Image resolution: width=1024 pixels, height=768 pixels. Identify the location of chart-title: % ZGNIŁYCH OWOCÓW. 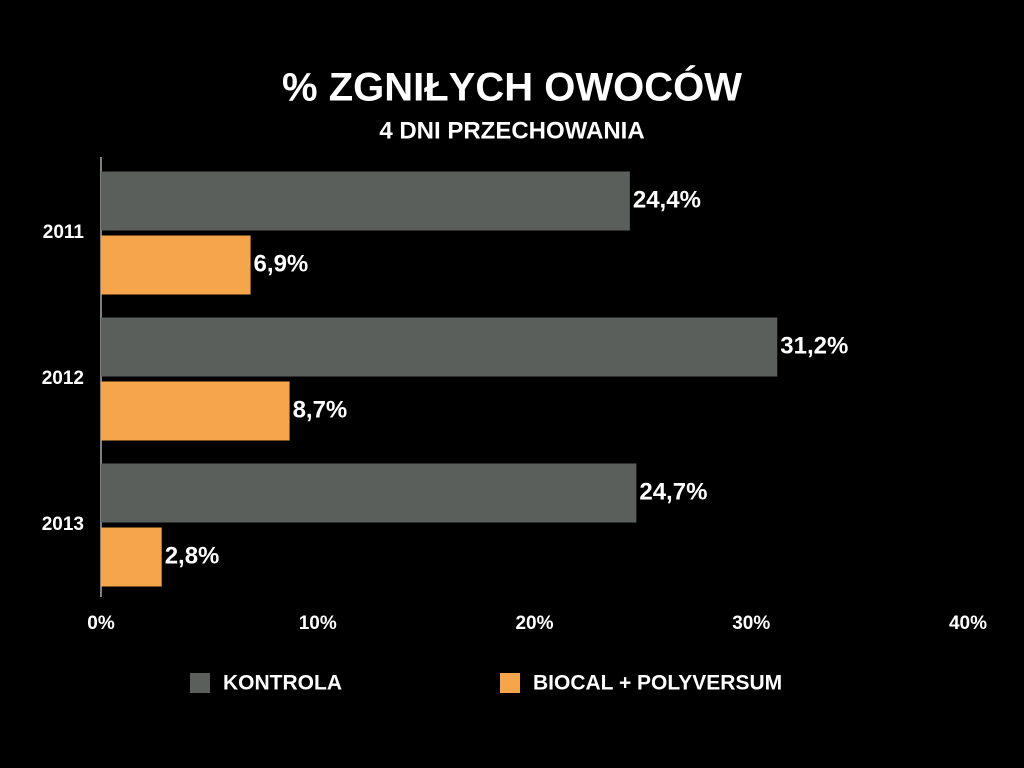
(512, 87).